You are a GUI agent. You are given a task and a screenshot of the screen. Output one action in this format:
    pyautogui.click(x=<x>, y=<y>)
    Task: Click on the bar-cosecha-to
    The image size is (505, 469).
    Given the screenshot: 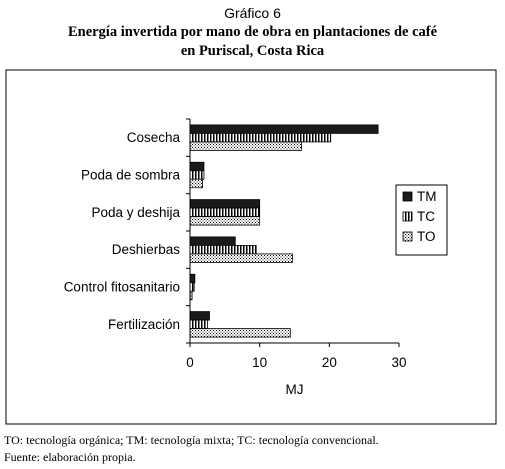 What is the action you would take?
    pyautogui.click(x=245, y=146)
    